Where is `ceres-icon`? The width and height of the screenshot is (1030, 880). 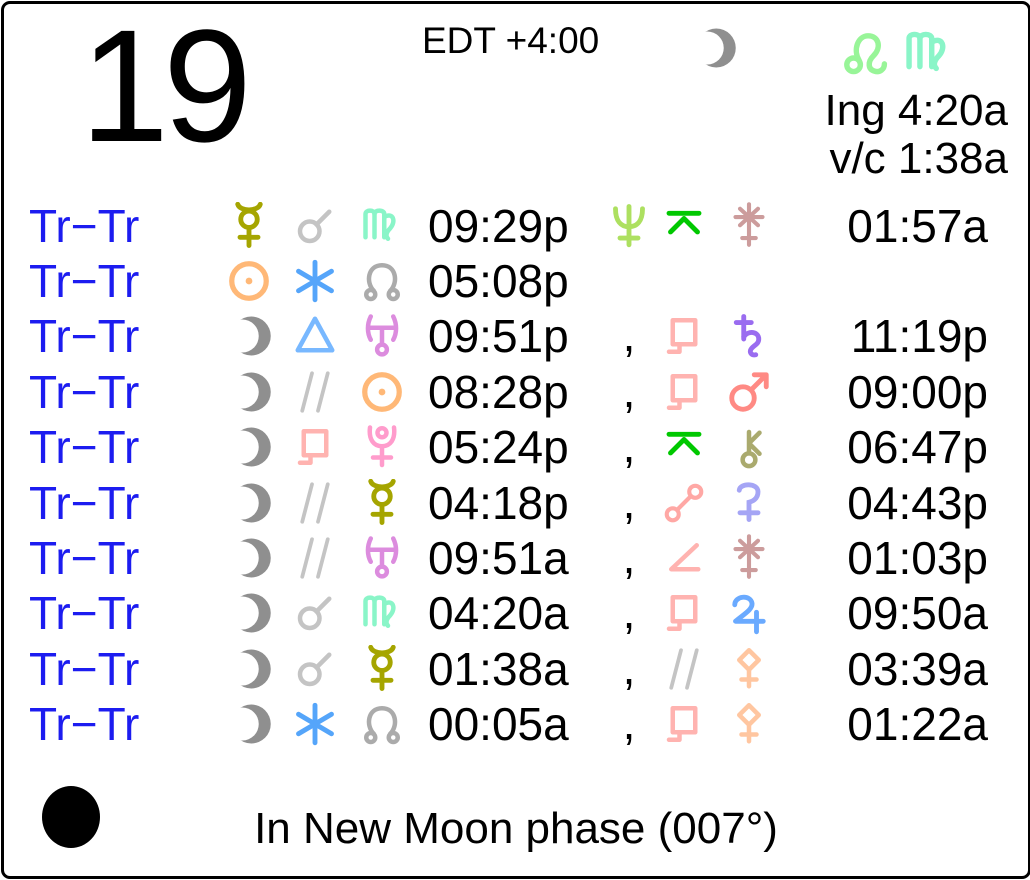 ceres-icon is located at coordinates (749, 503).